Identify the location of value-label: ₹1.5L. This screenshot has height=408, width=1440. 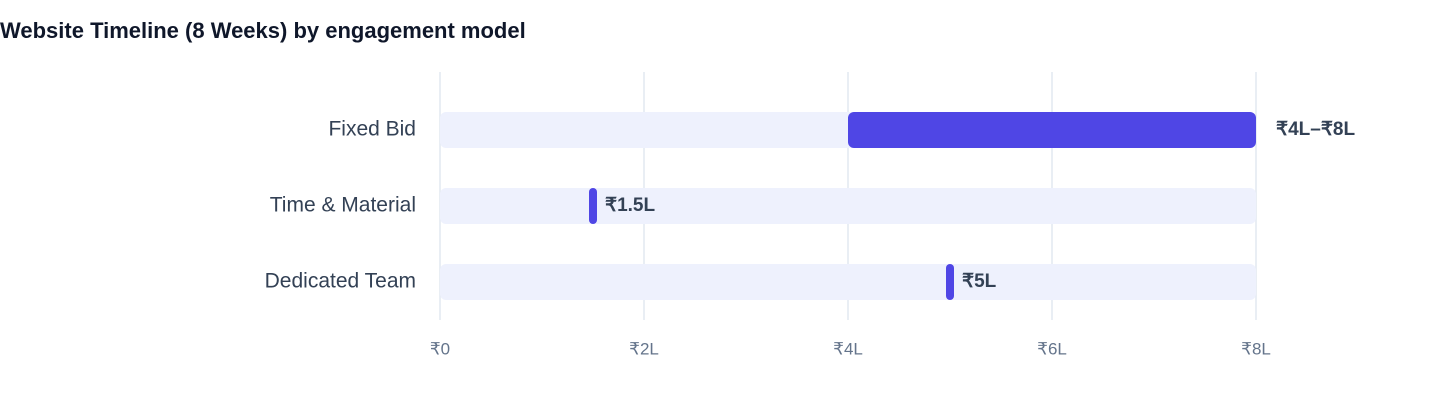
(630, 205).